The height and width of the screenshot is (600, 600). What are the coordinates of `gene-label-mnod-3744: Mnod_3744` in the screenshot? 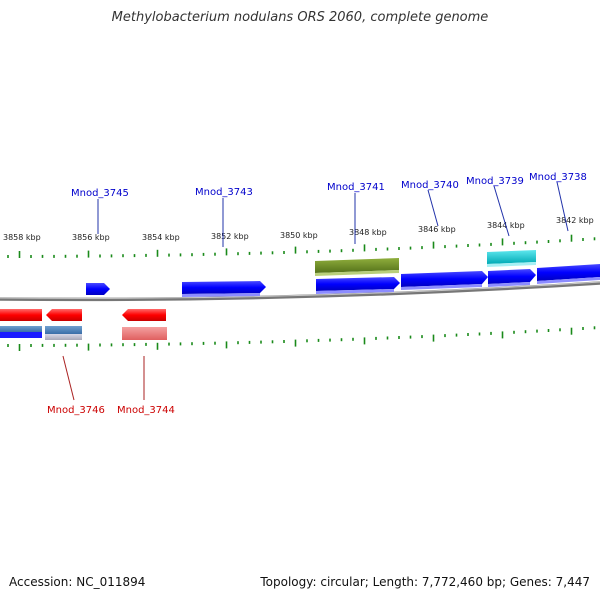 It's located at (146, 410).